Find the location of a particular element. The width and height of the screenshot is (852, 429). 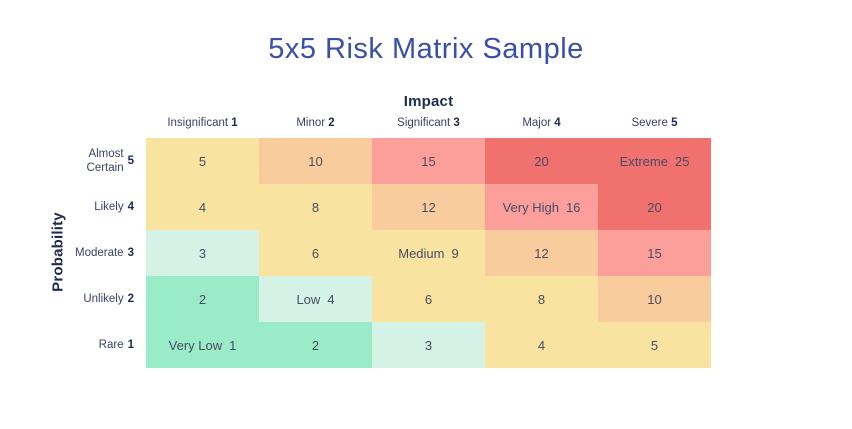

column-header-significant: Significant 3 is located at coordinates (428, 126).